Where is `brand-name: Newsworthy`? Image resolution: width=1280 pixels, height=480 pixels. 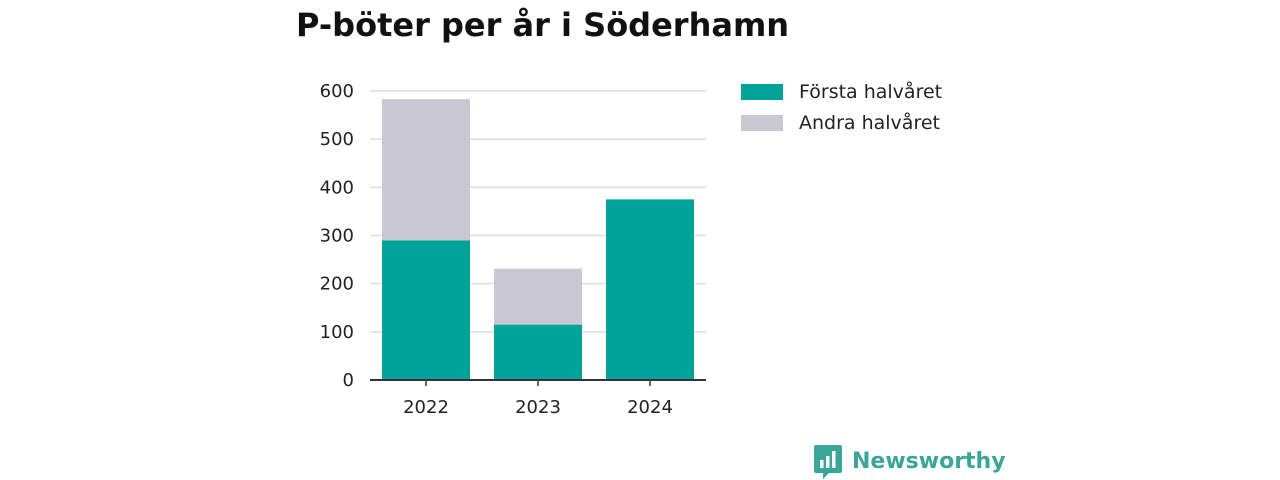 brand-name: Newsworthy is located at coordinates (929, 461).